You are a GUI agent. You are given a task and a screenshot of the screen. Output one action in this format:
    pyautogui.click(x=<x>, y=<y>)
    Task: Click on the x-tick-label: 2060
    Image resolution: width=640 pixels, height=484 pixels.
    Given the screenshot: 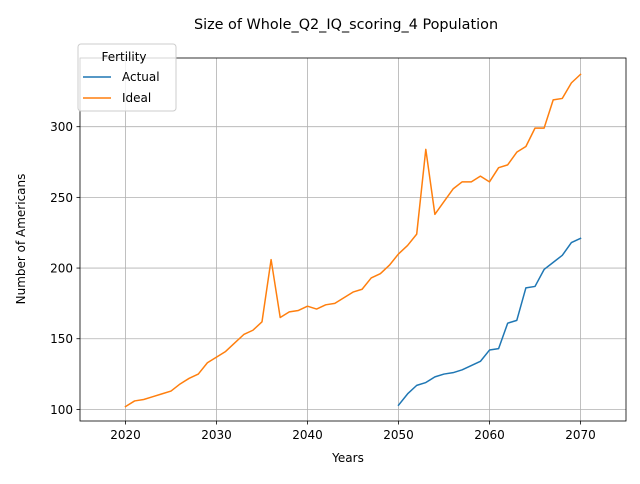 What is the action you would take?
    pyautogui.click(x=489, y=435)
    